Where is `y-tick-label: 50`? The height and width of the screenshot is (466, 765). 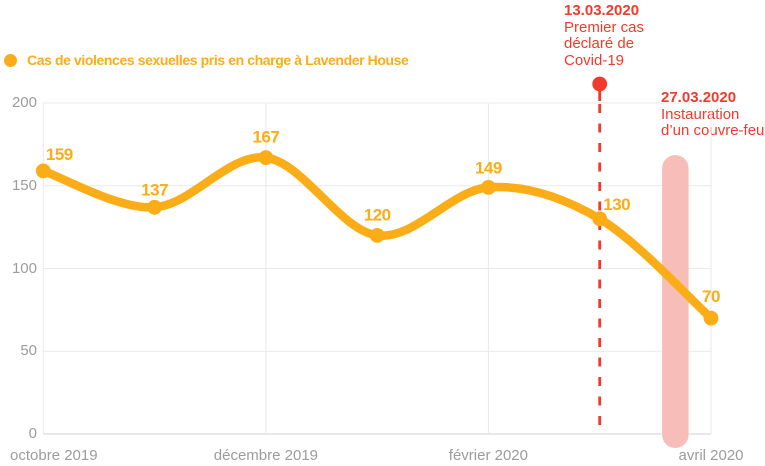 y-tick-label: 50 is located at coordinates (28, 351).